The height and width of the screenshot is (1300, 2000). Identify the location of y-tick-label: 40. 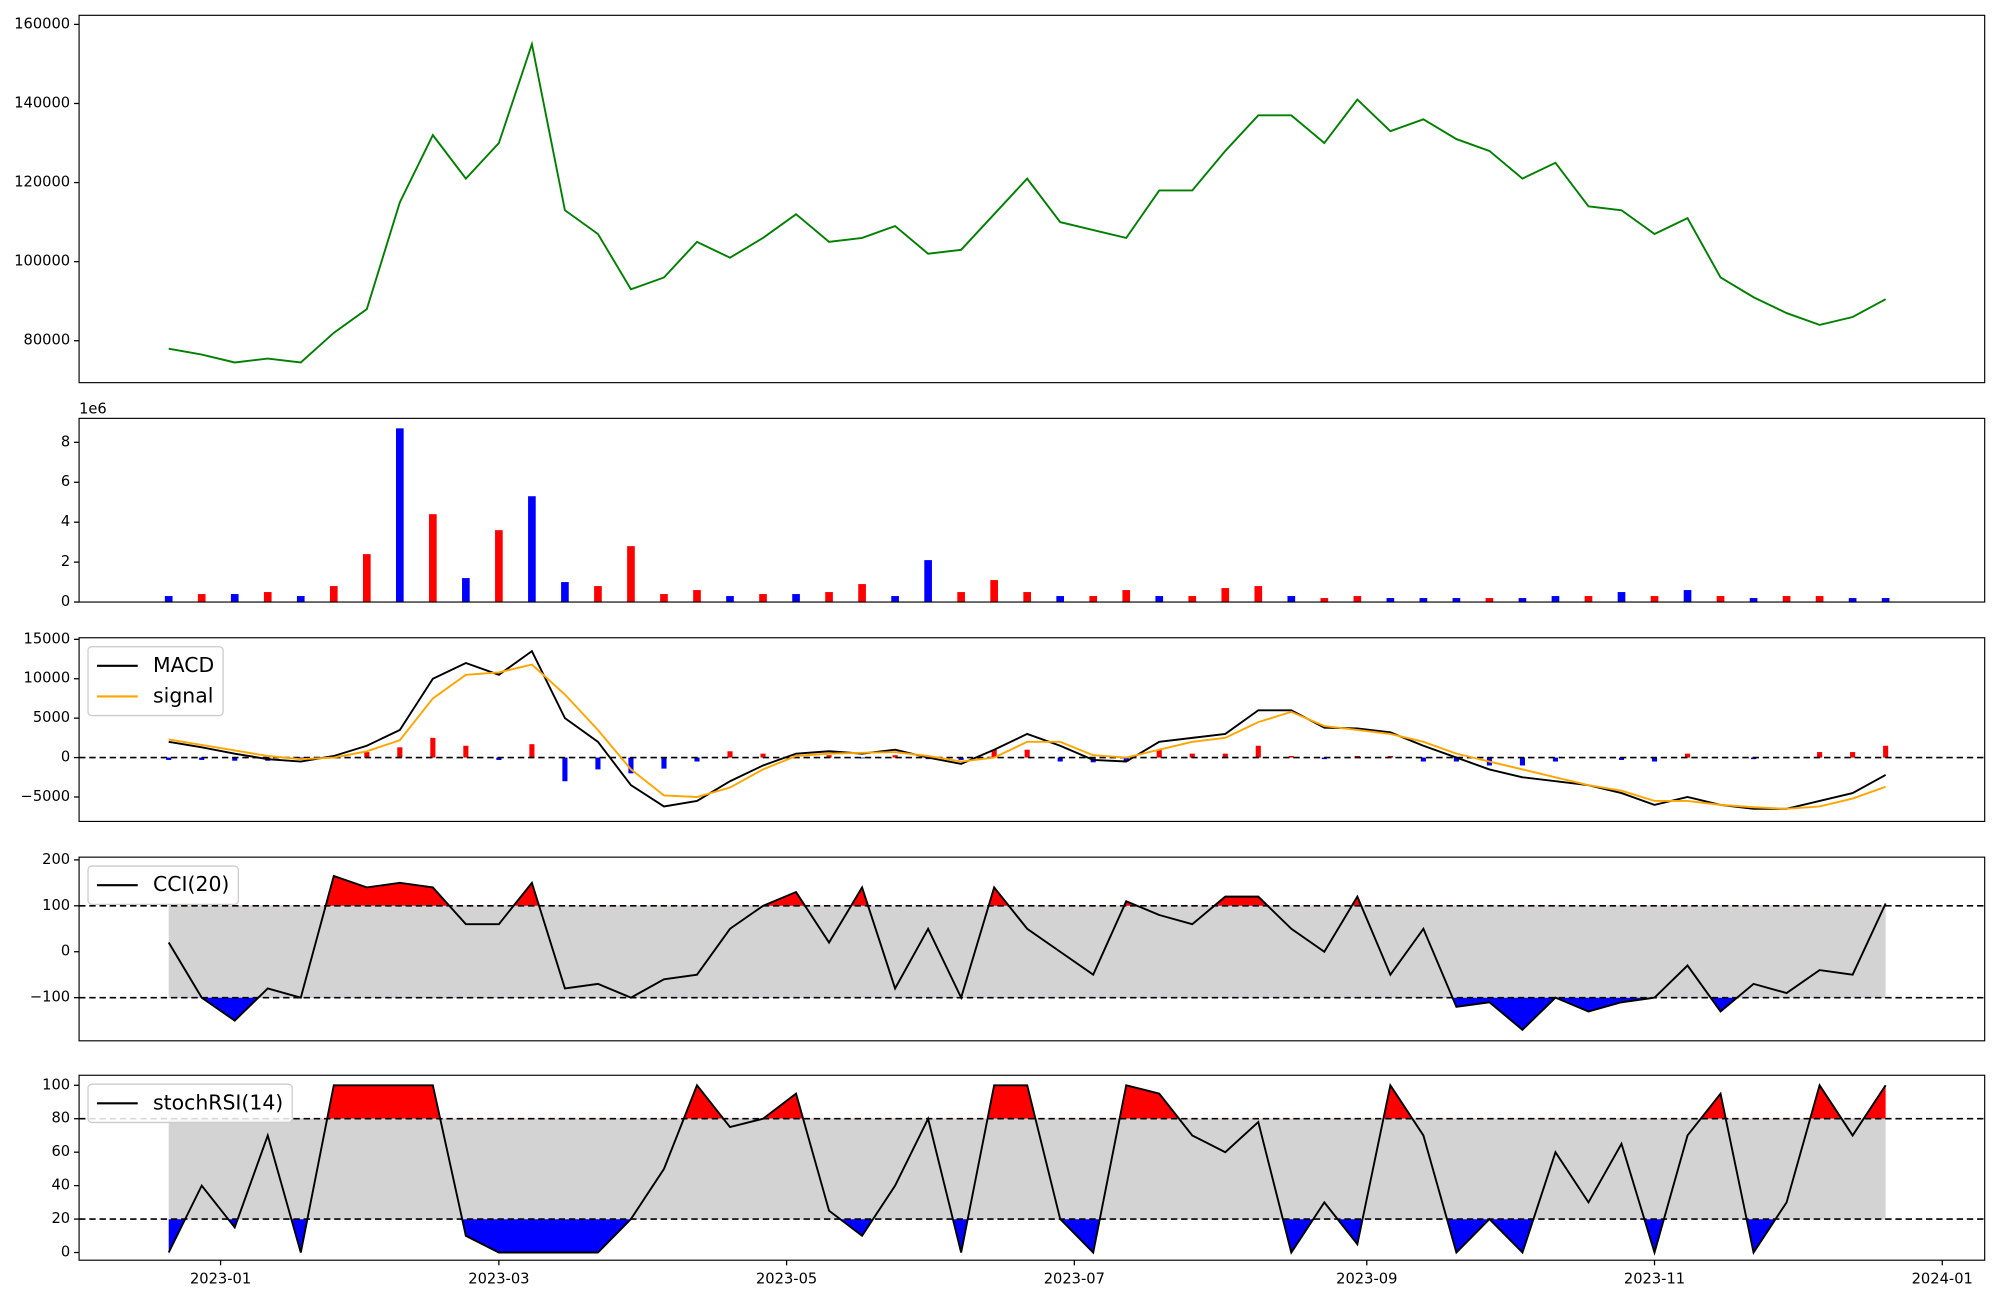
(60, 1185).